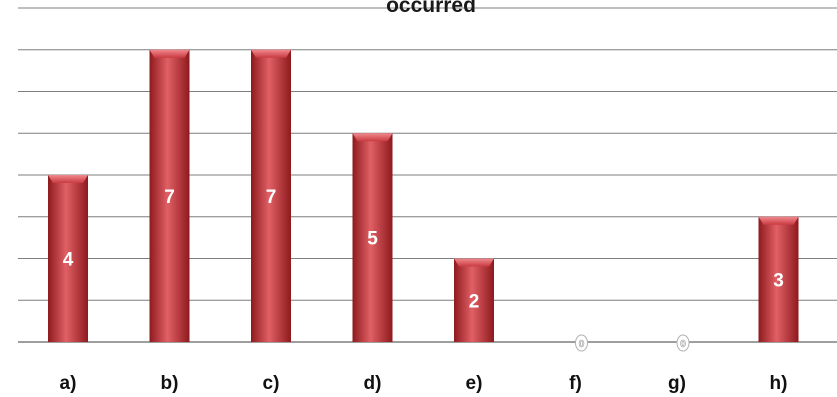 This screenshot has height=397, width=837. What do you see at coordinates (373, 383) in the screenshot?
I see `x-tick-label: d)` at bounding box center [373, 383].